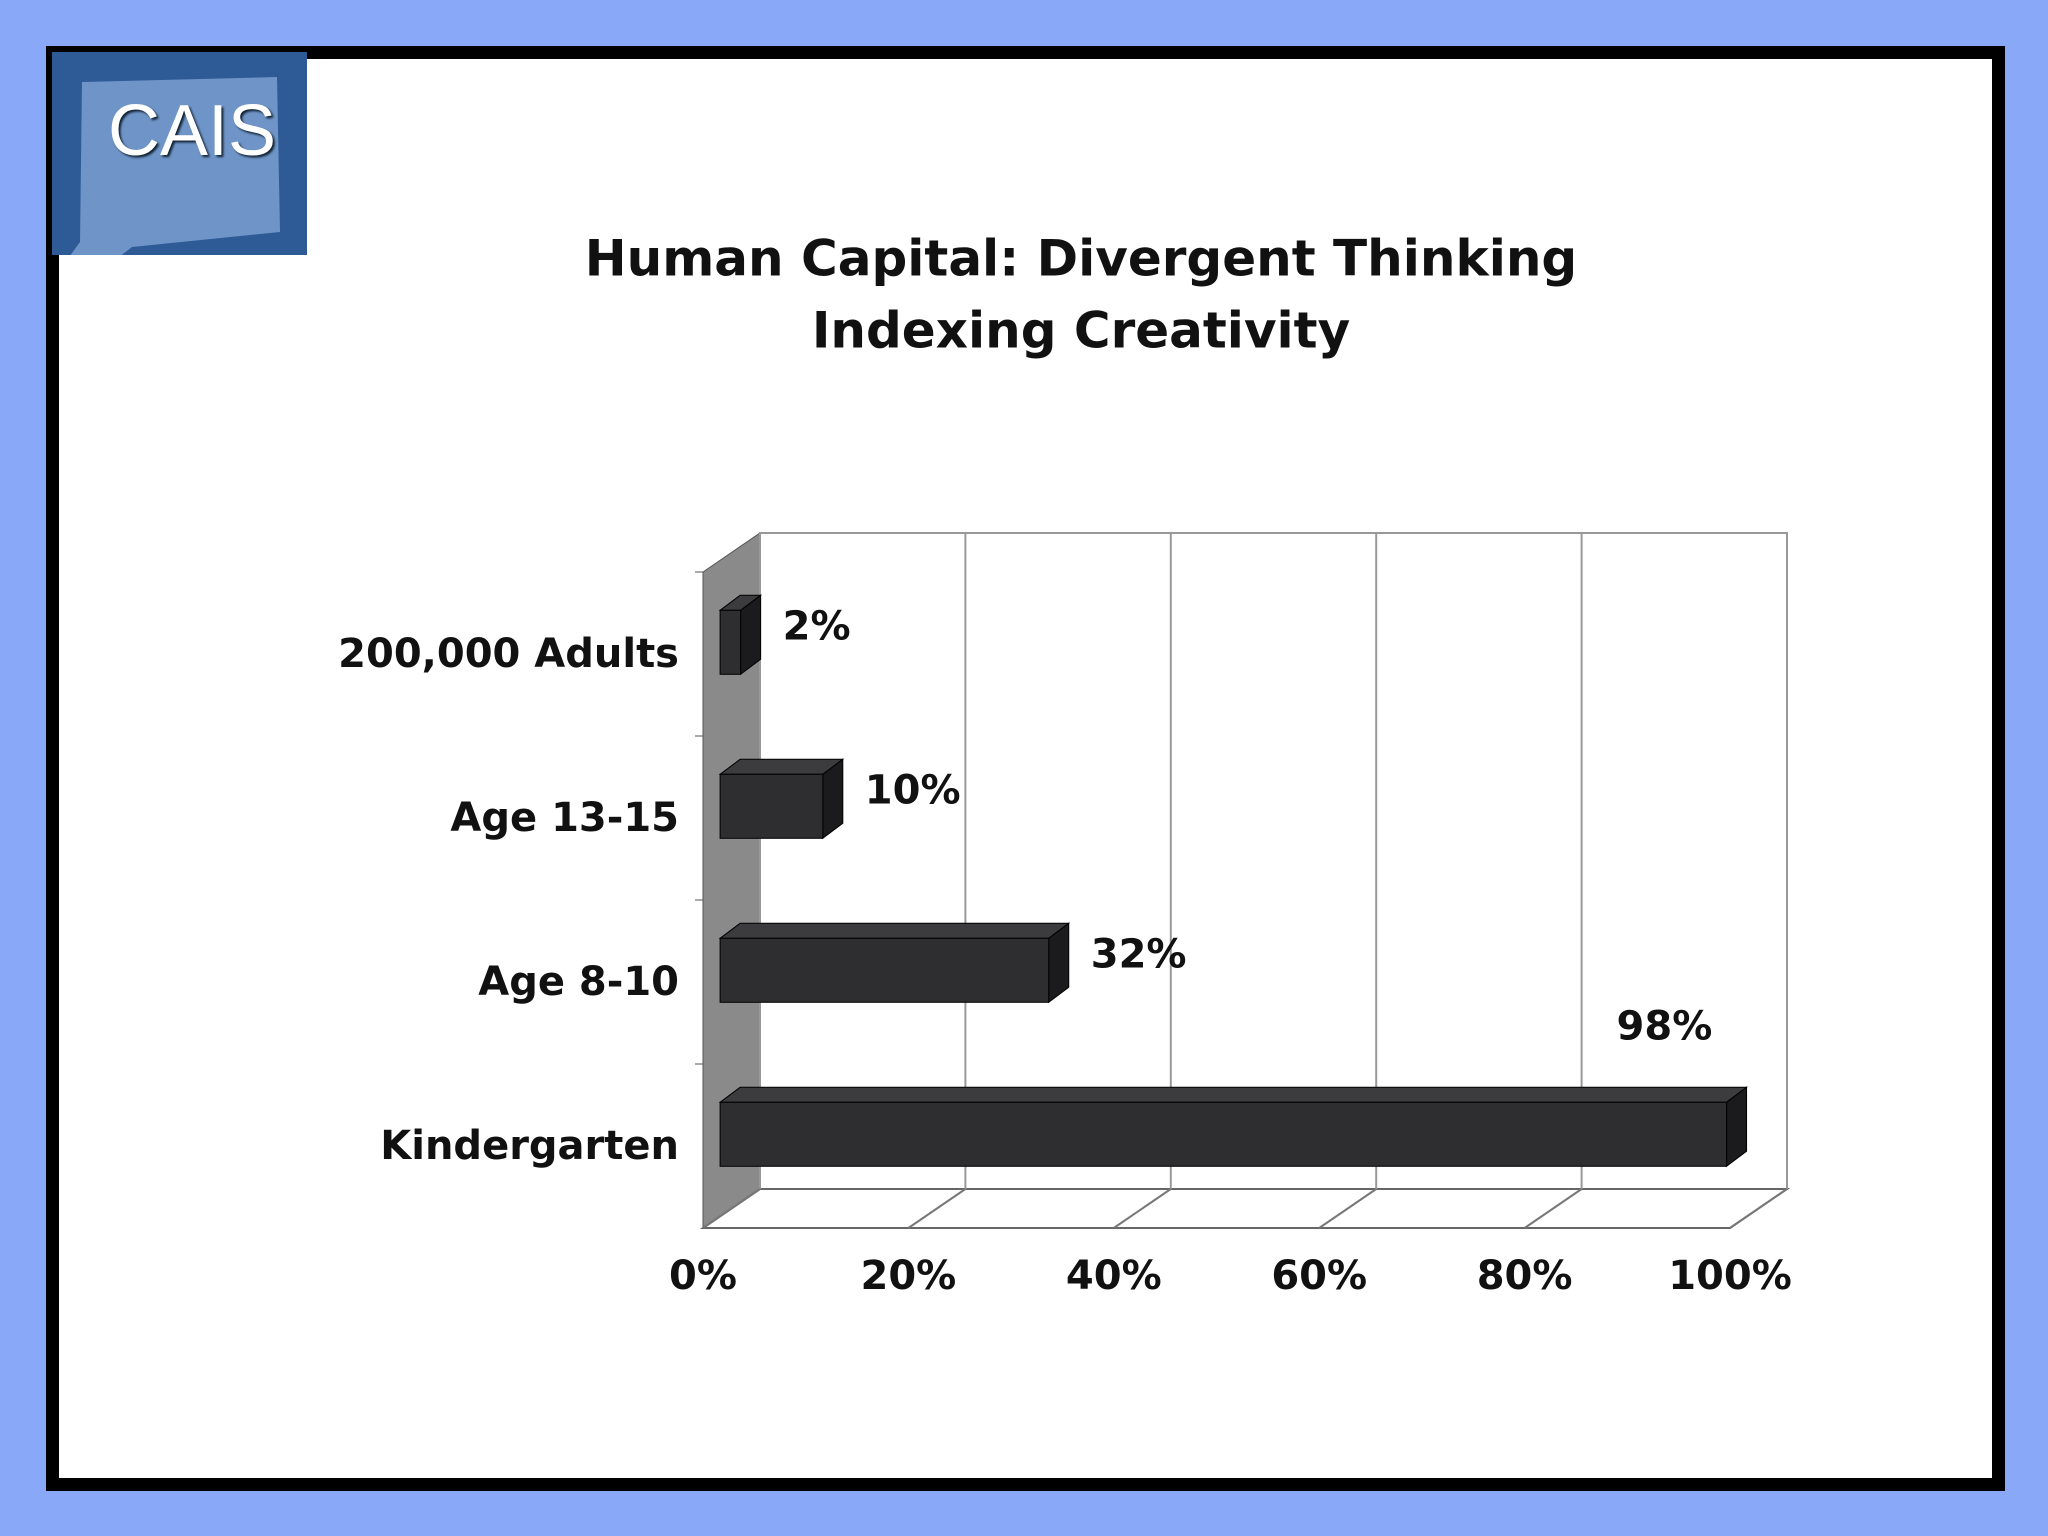  What do you see at coordinates (703, 1276) in the screenshot?
I see `x-tick-label: 0%` at bounding box center [703, 1276].